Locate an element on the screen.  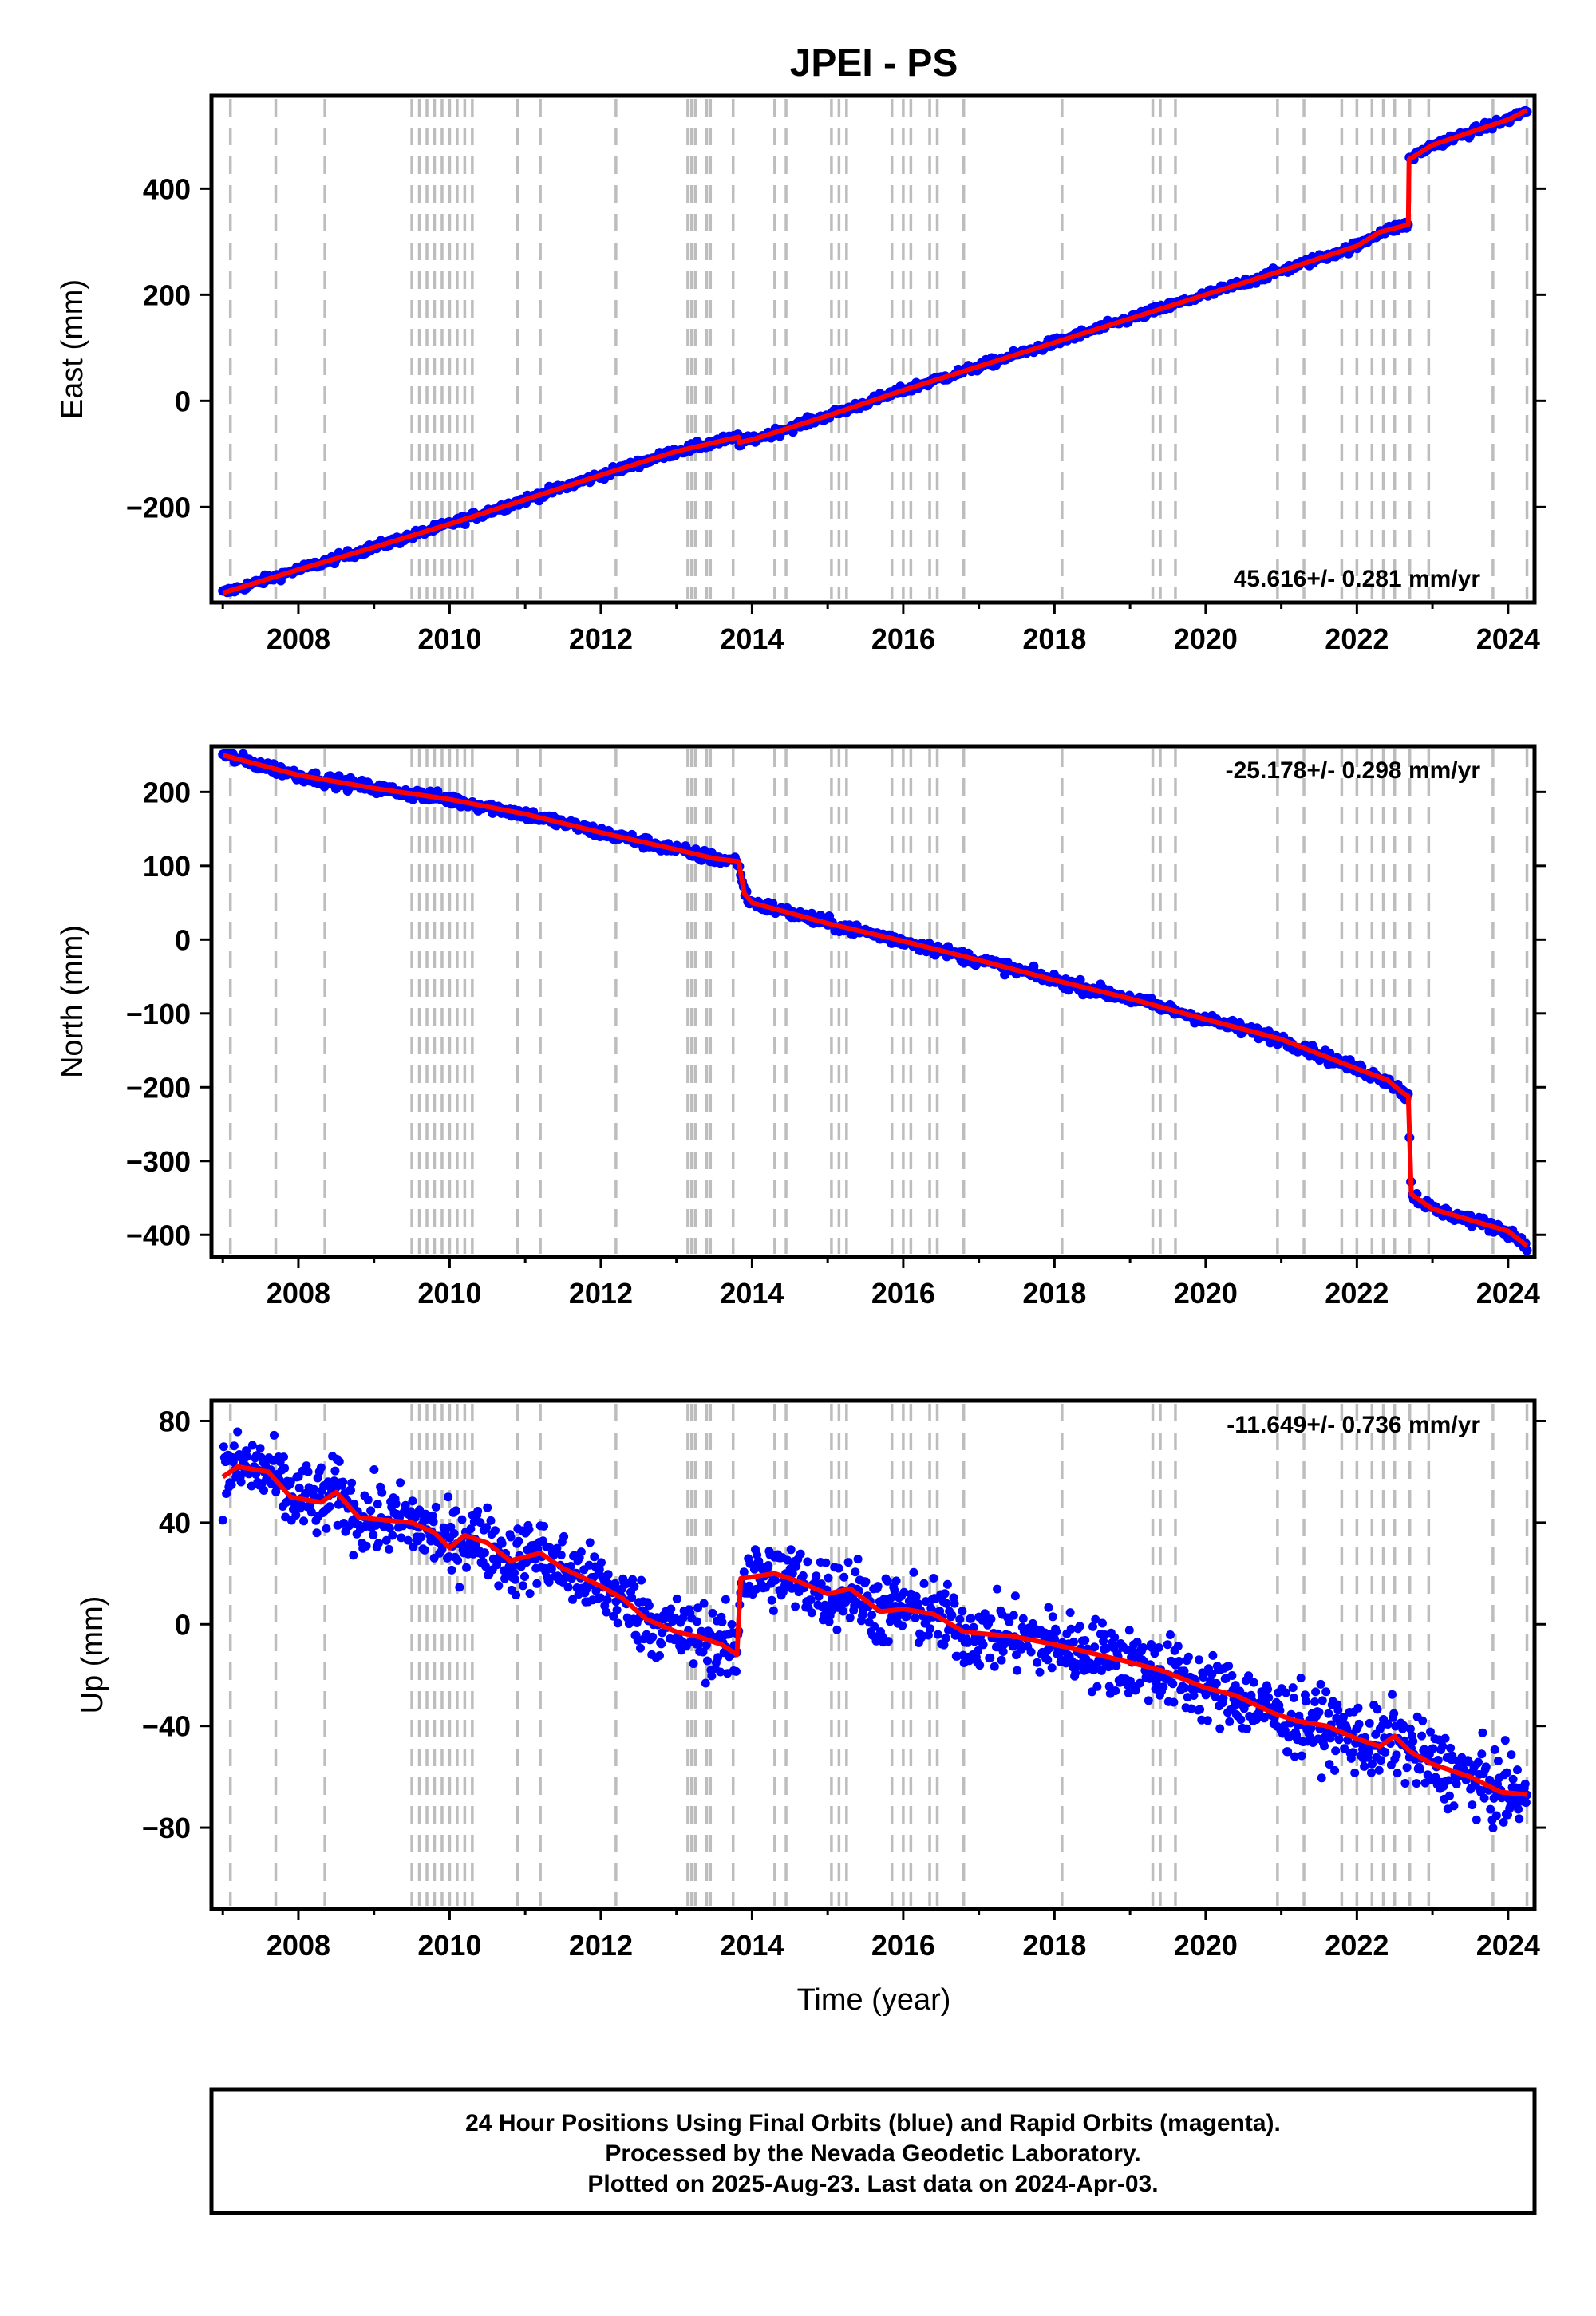
x-tick-label: 2012 is located at coordinates (601, 1945).